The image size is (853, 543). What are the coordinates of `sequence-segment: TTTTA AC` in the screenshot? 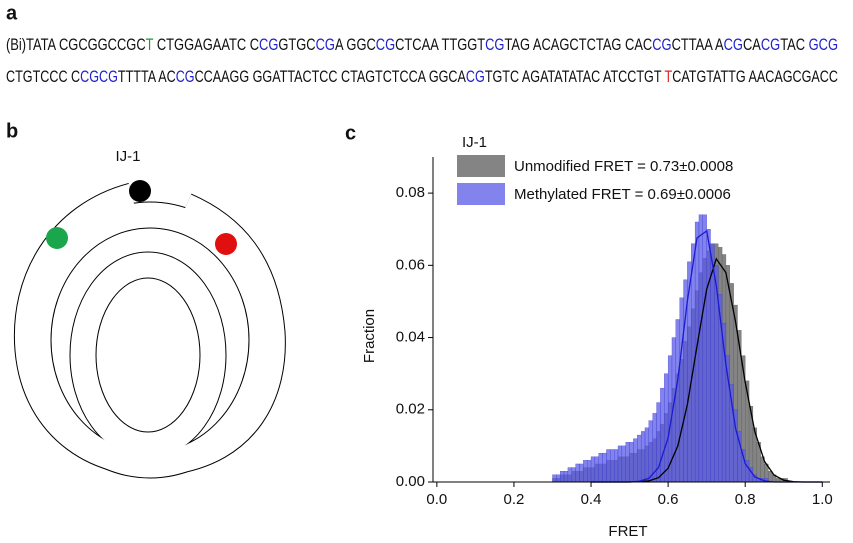 It's located at (147, 76).